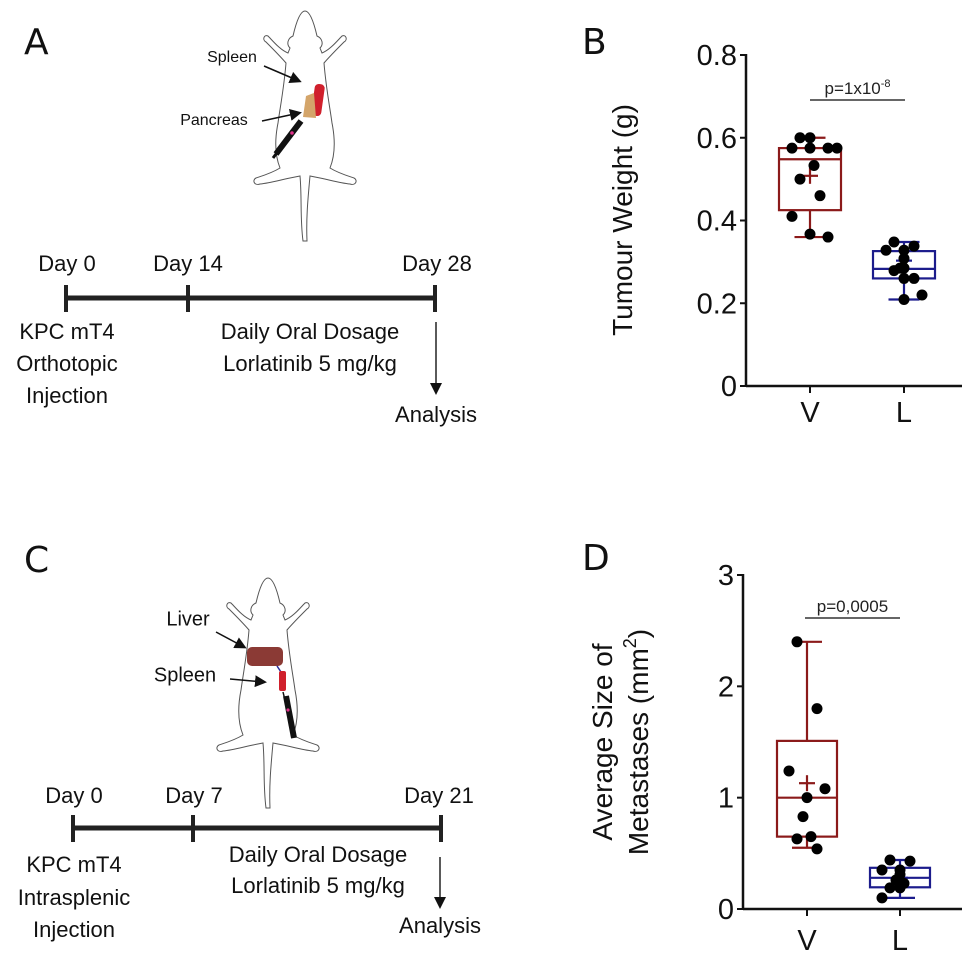  I want to click on timeline-day-mid-c: Day 7, so click(194, 795).